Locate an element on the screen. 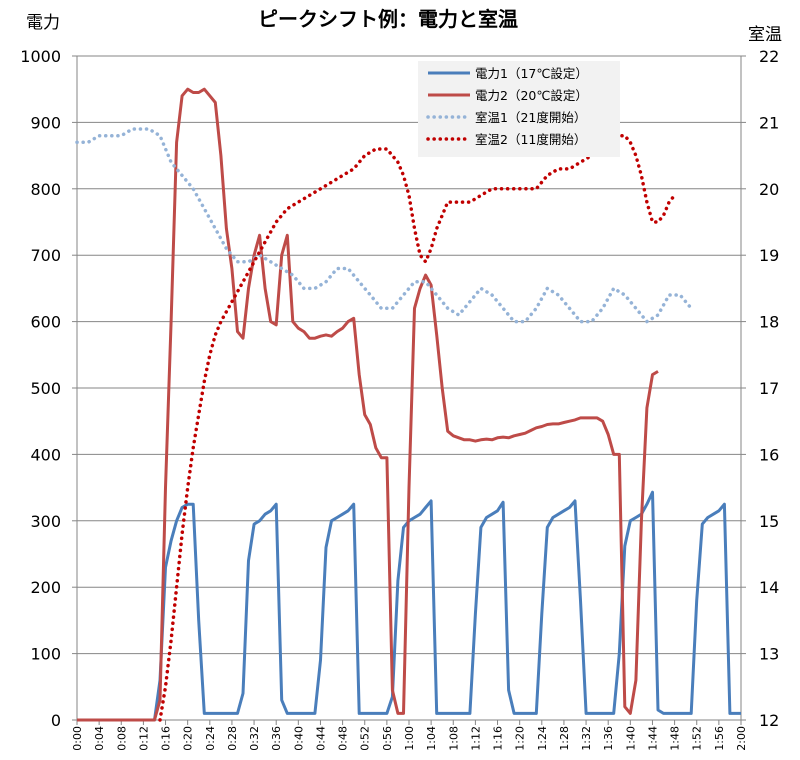  x-tick-label-8: 0:32 is located at coordinates (254, 738).